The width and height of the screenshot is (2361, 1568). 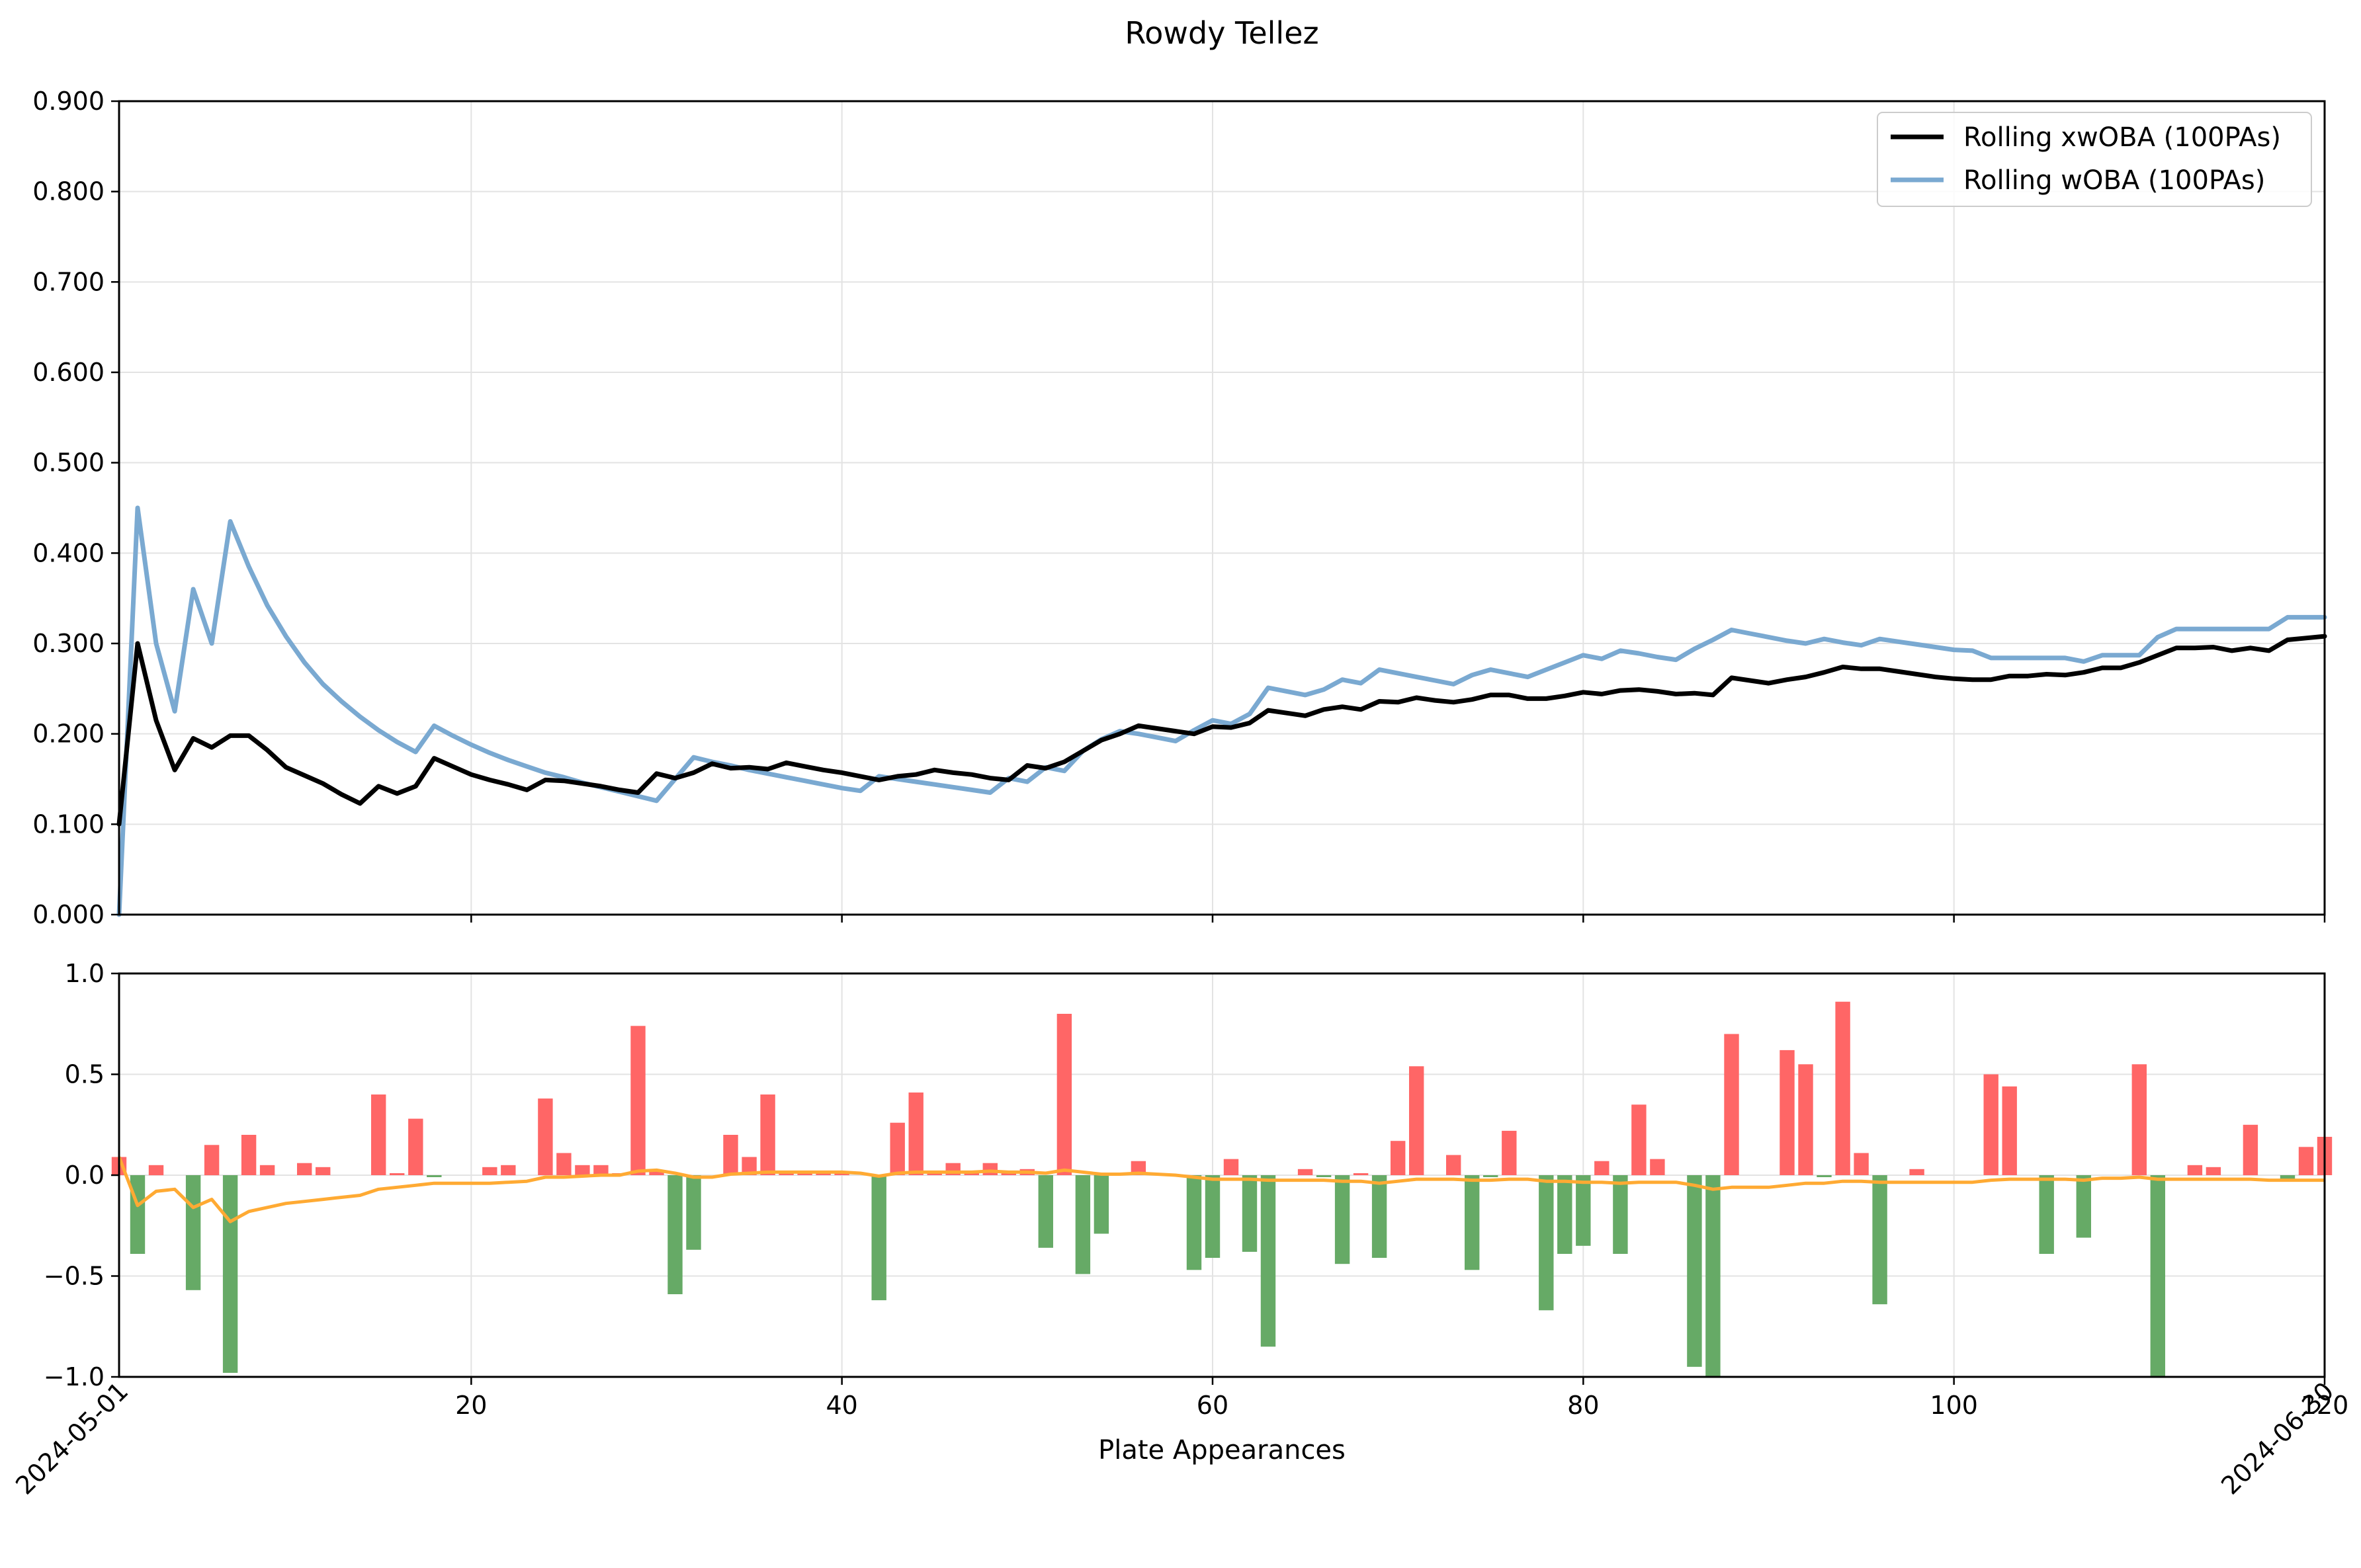 I want to click on top-y-tick-label: 0.700, so click(x=68, y=281).